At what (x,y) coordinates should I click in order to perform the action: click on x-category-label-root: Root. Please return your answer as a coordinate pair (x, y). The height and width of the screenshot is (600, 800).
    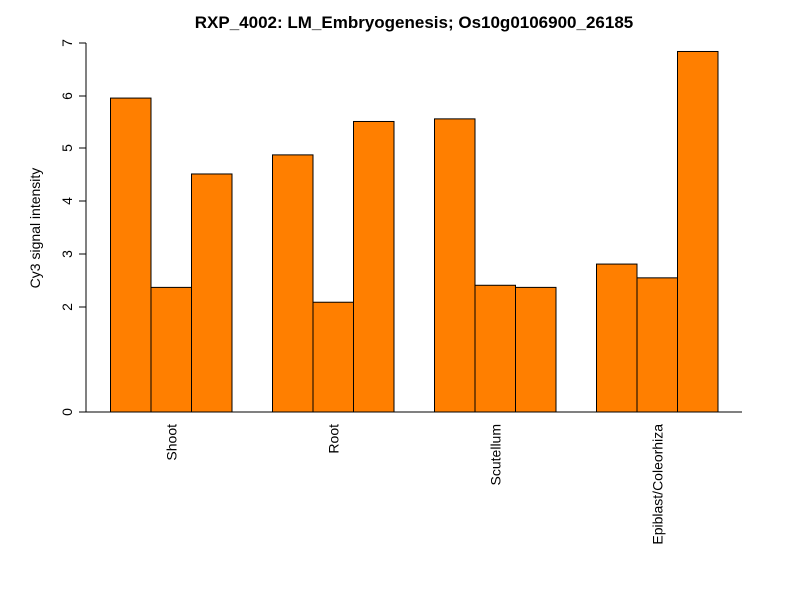
    Looking at the image, I should click on (333, 439).